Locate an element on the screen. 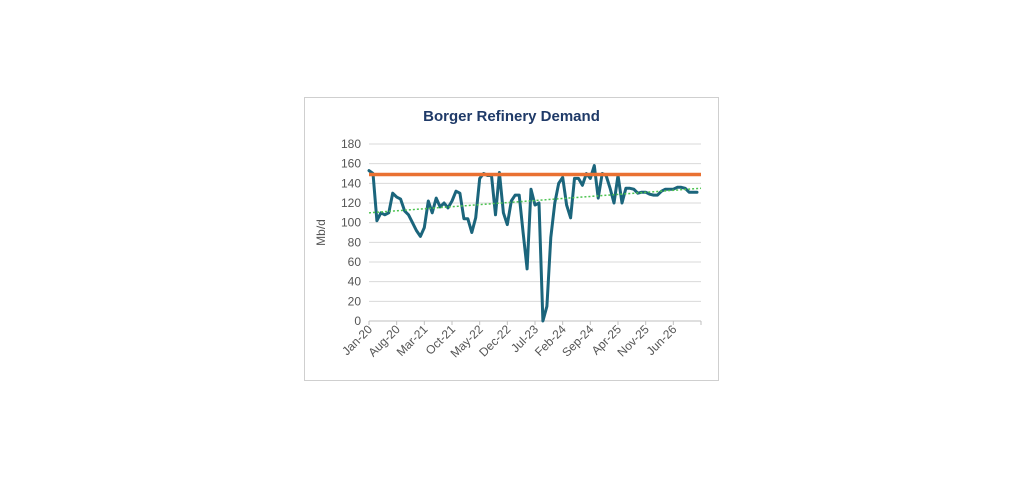 This screenshot has height=480, width=1024. y-tick-label: 60 is located at coordinates (355, 262).